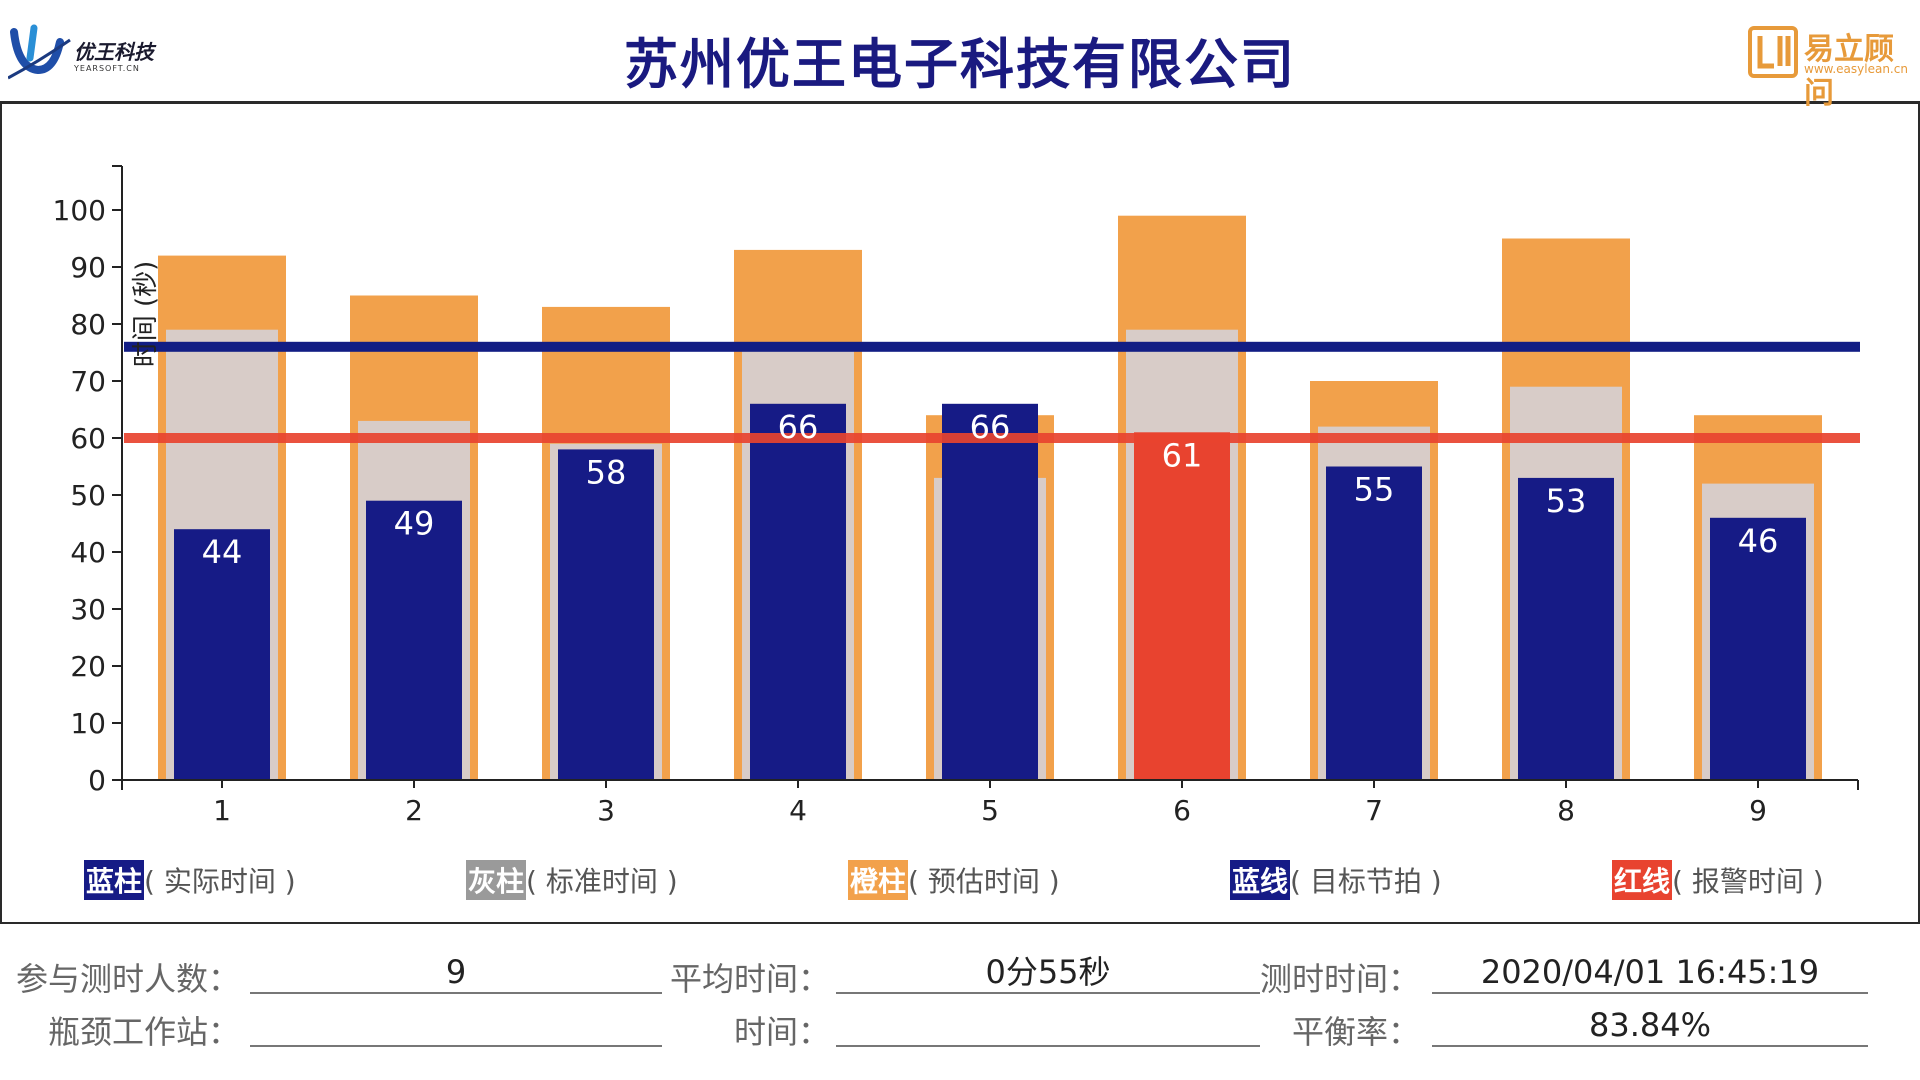  I want to click on alarm-time-line, so click(992, 438).